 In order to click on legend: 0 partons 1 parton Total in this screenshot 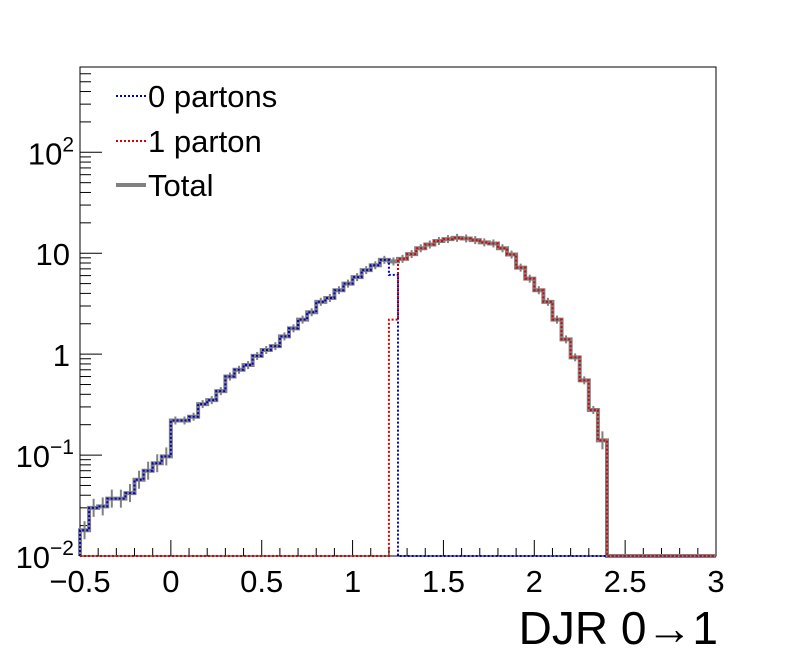, I will do `click(196, 141)`.